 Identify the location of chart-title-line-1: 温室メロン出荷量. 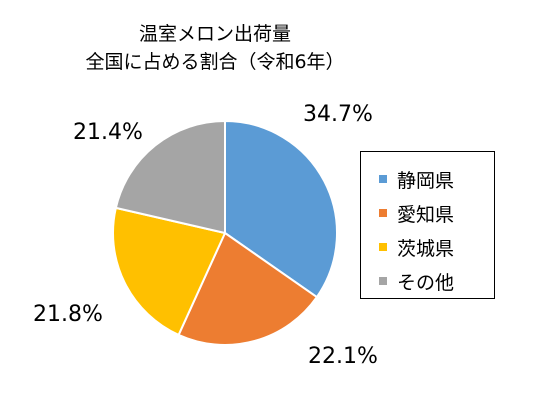
(214, 34).